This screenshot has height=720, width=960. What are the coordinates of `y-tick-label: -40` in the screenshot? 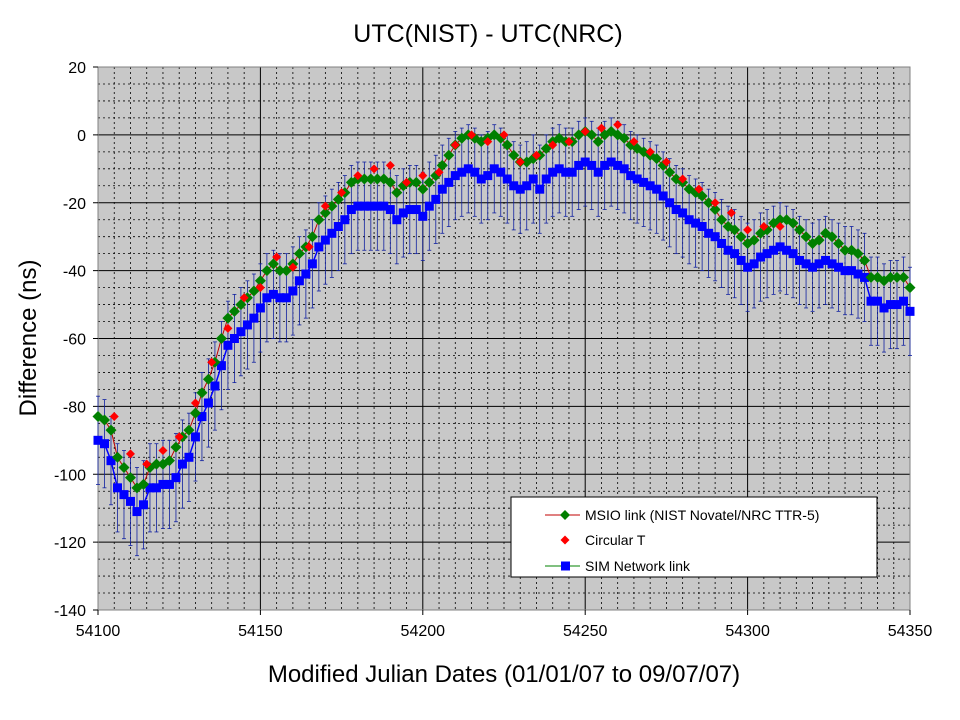 It's located at (74, 272).